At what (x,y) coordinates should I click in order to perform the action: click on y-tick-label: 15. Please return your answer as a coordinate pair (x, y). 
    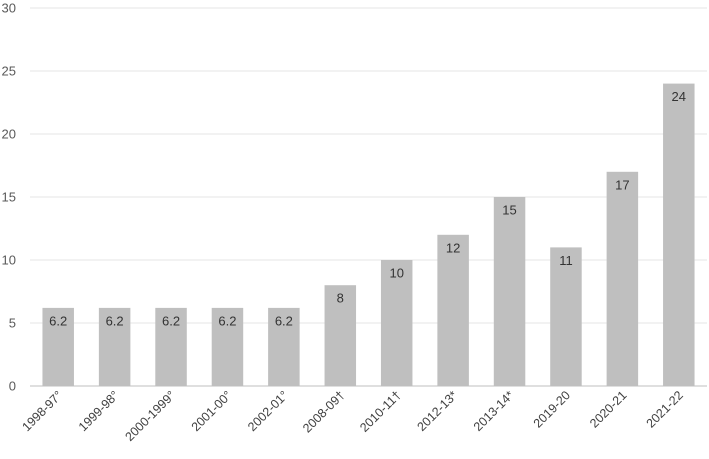
    Looking at the image, I should click on (9, 197).